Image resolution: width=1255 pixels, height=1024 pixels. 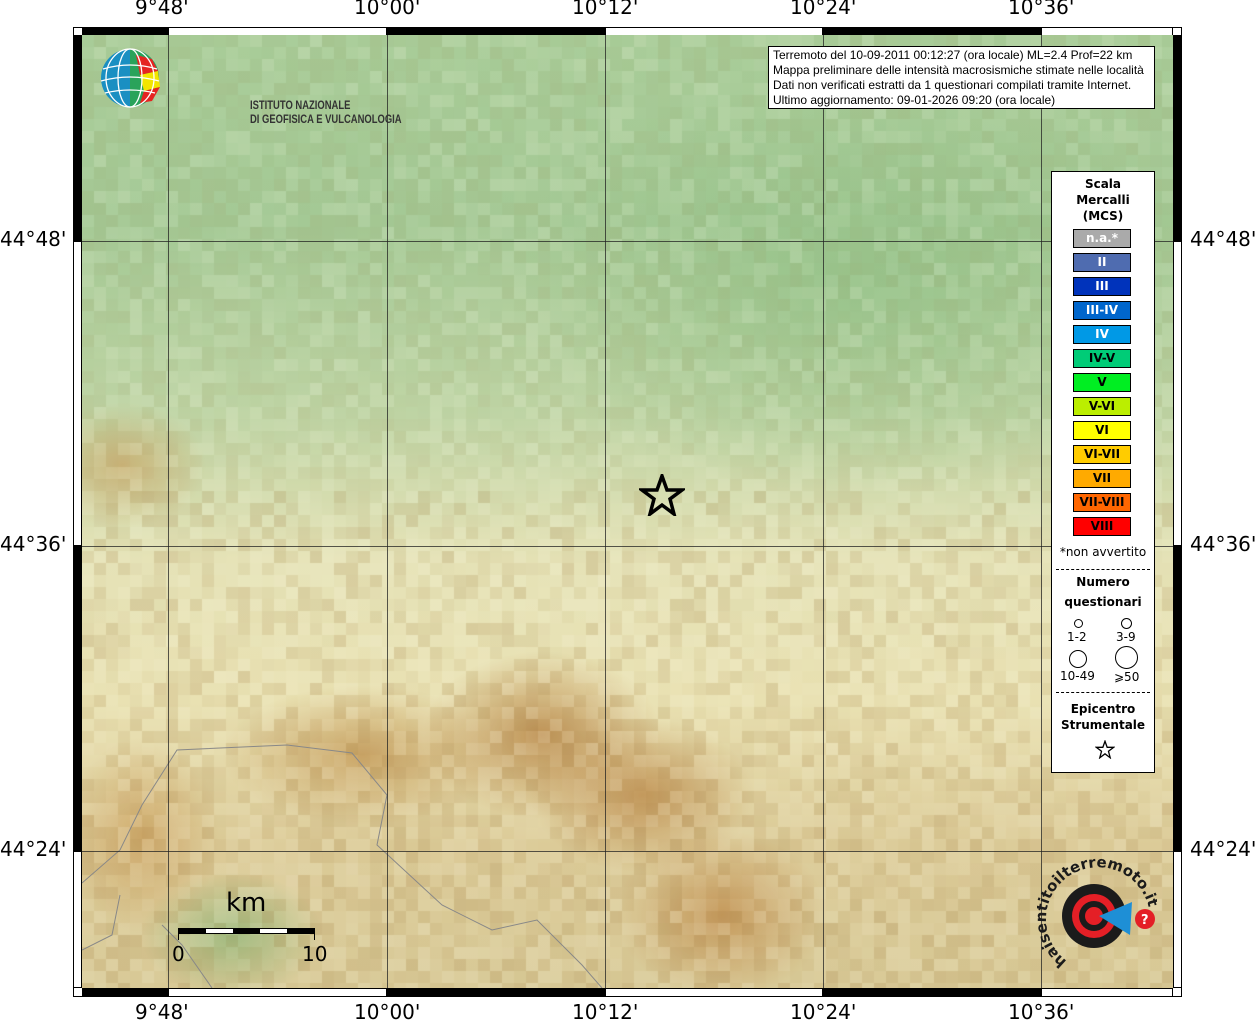 What do you see at coordinates (1102, 526) in the screenshot?
I see `intensity-swatch: VIII` at bounding box center [1102, 526].